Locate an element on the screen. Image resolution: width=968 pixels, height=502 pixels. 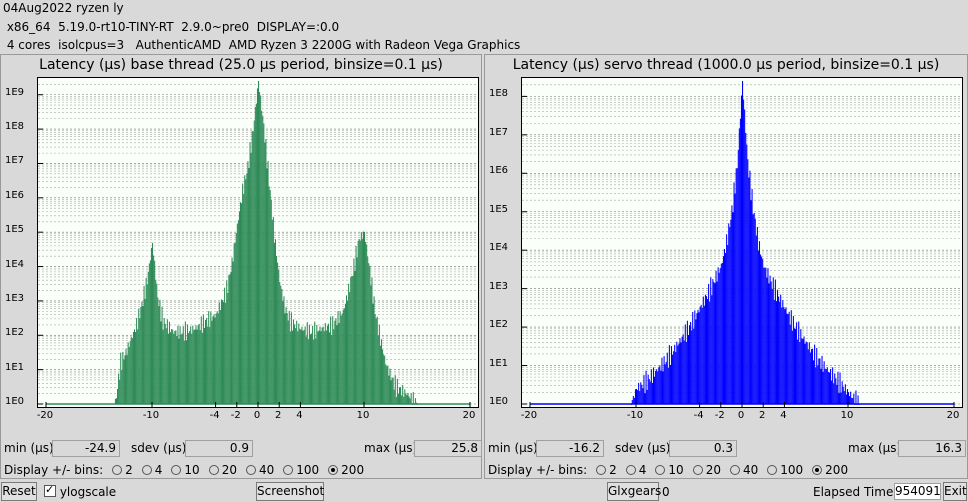
glxgears-button: Glxgears is located at coordinates (634, 491).